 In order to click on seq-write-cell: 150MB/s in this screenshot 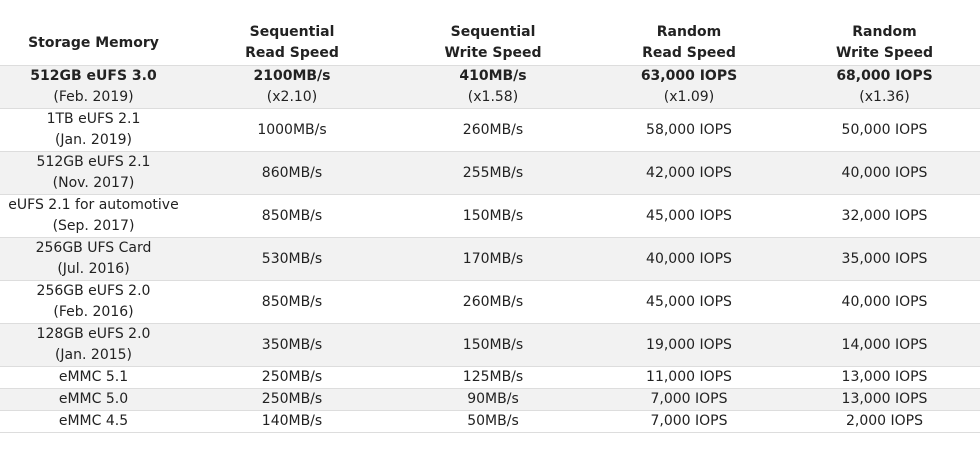, I will do `click(493, 345)`.